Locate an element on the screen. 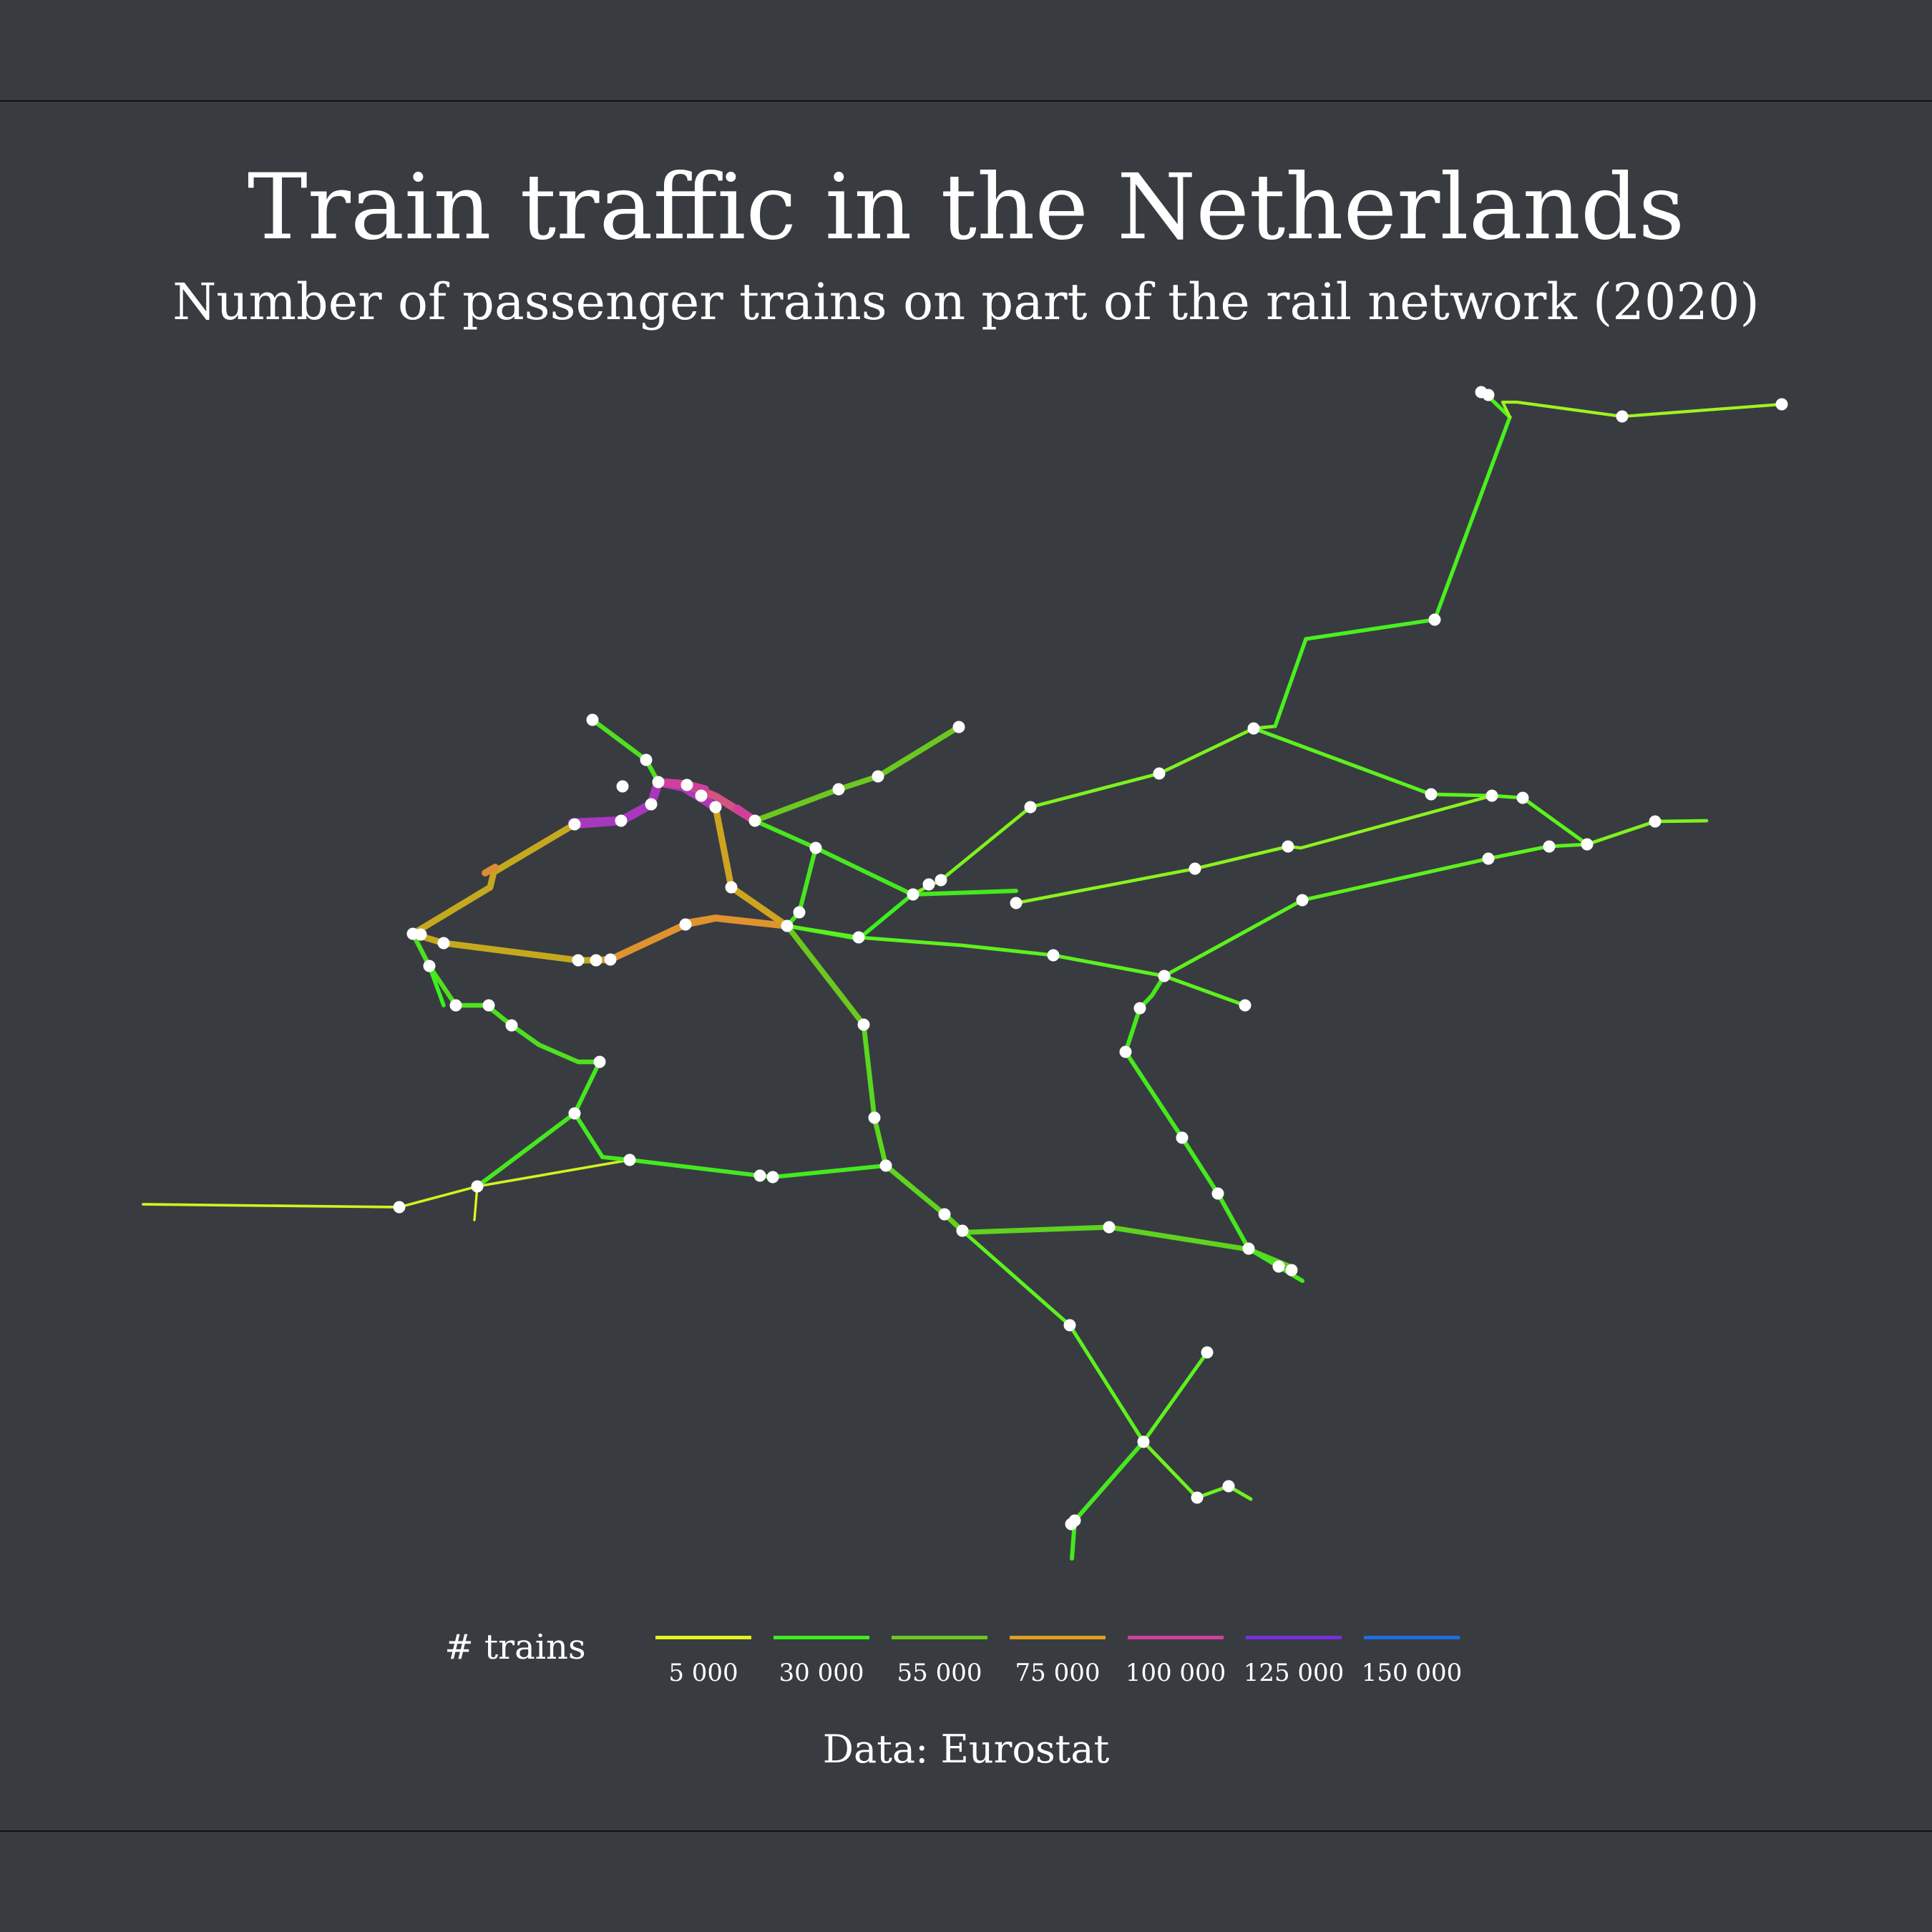 The height and width of the screenshot is (1932, 1932). legend-title: # trains is located at coordinates (515, 1647).